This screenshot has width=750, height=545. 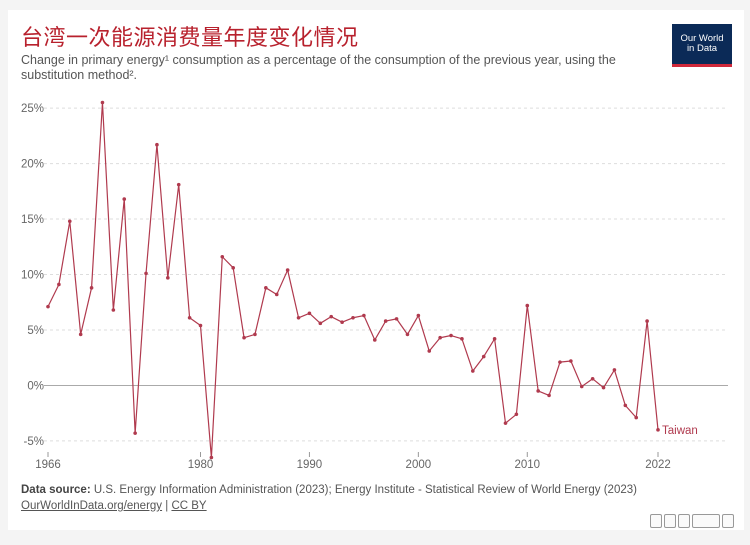 I want to click on y-tick-label: 25%, so click(x=32, y=109).